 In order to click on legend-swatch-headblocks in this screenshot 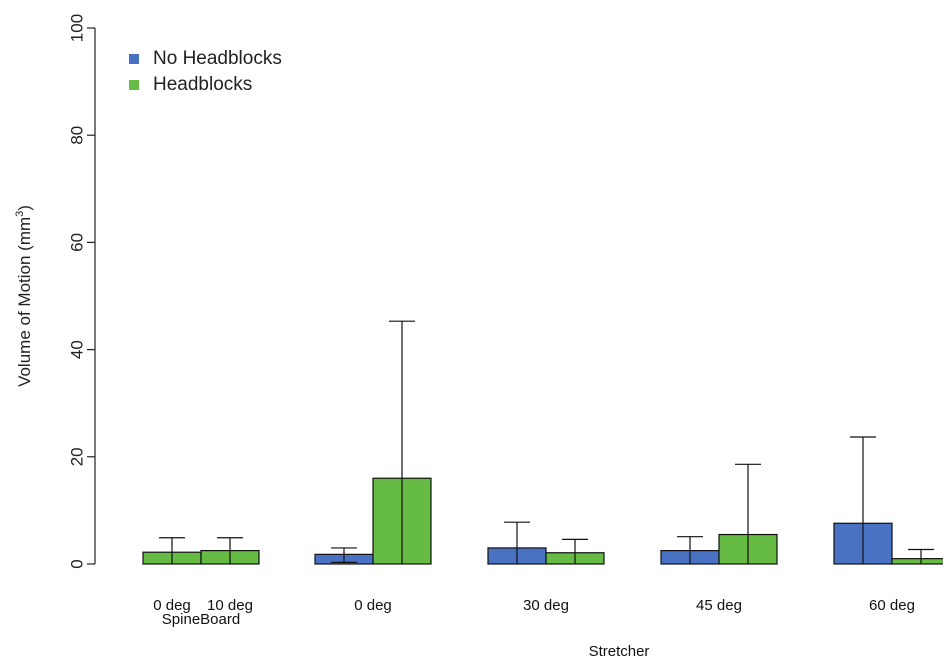, I will do `click(134, 85)`.